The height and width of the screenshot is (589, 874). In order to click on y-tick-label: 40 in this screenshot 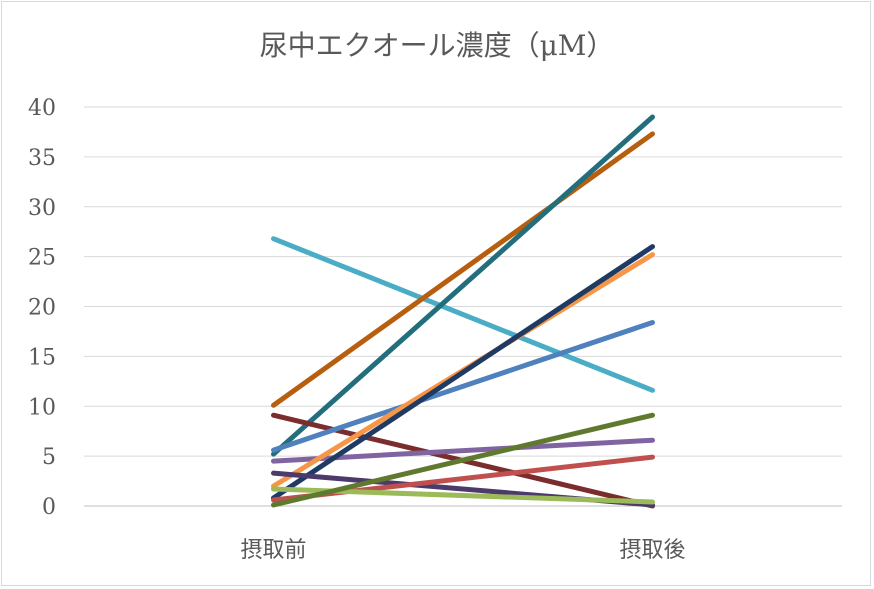, I will do `click(42, 108)`.